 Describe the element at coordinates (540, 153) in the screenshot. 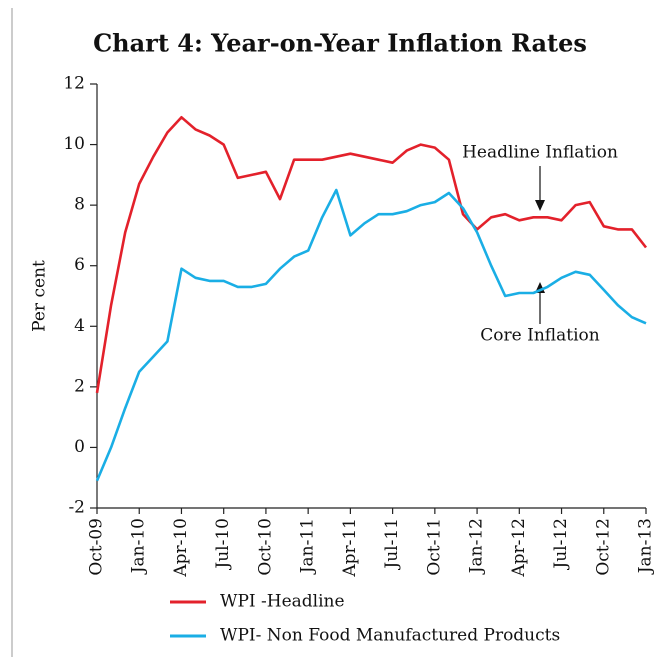

I see `annotation: Headline Inflation` at that location.